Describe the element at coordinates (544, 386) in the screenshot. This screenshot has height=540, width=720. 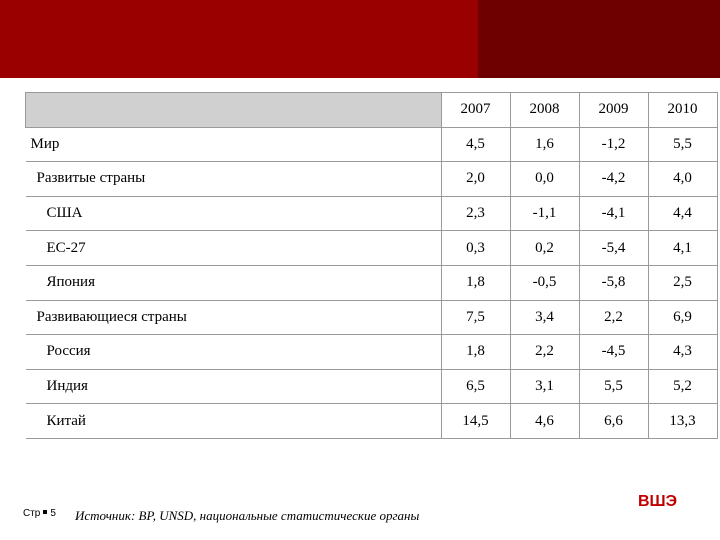
I see `cell-value: 3,1` at that location.